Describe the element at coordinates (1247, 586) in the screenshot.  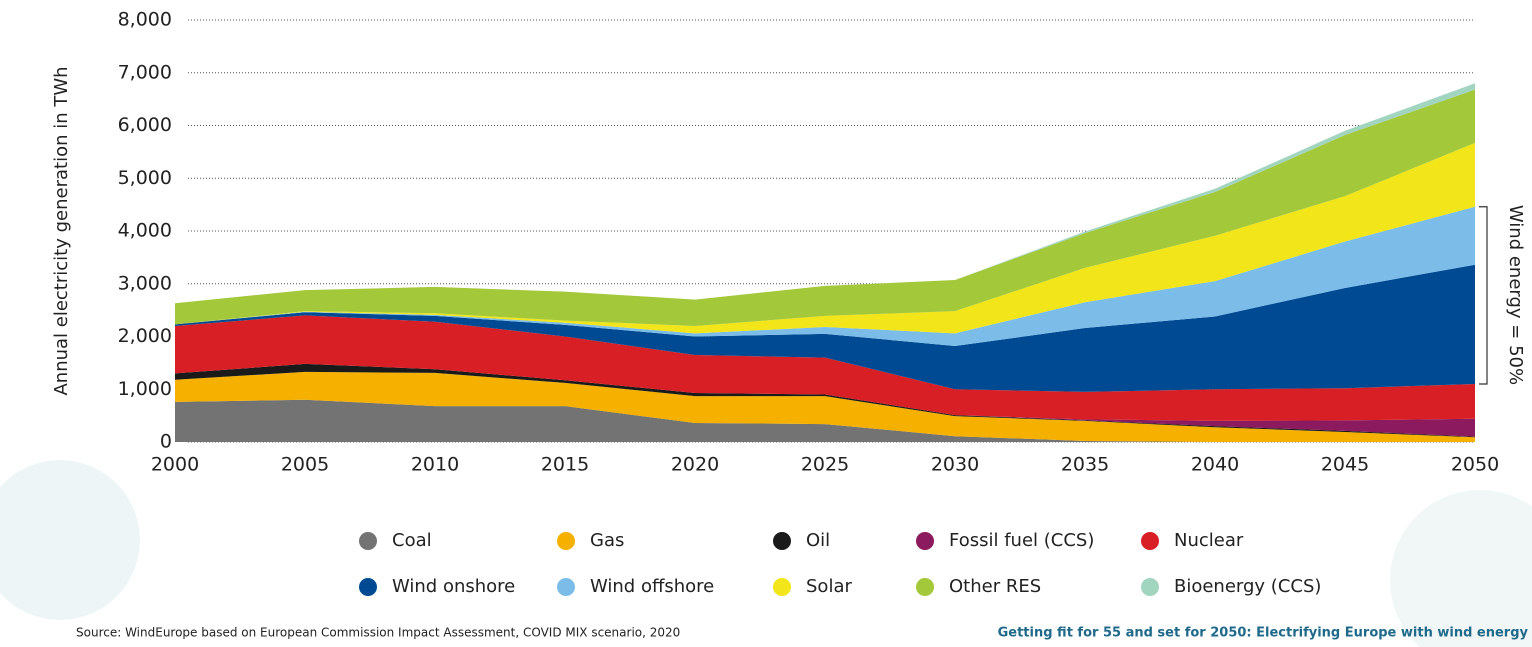
I see `legend-label: Bioenergy (CCS)` at that location.